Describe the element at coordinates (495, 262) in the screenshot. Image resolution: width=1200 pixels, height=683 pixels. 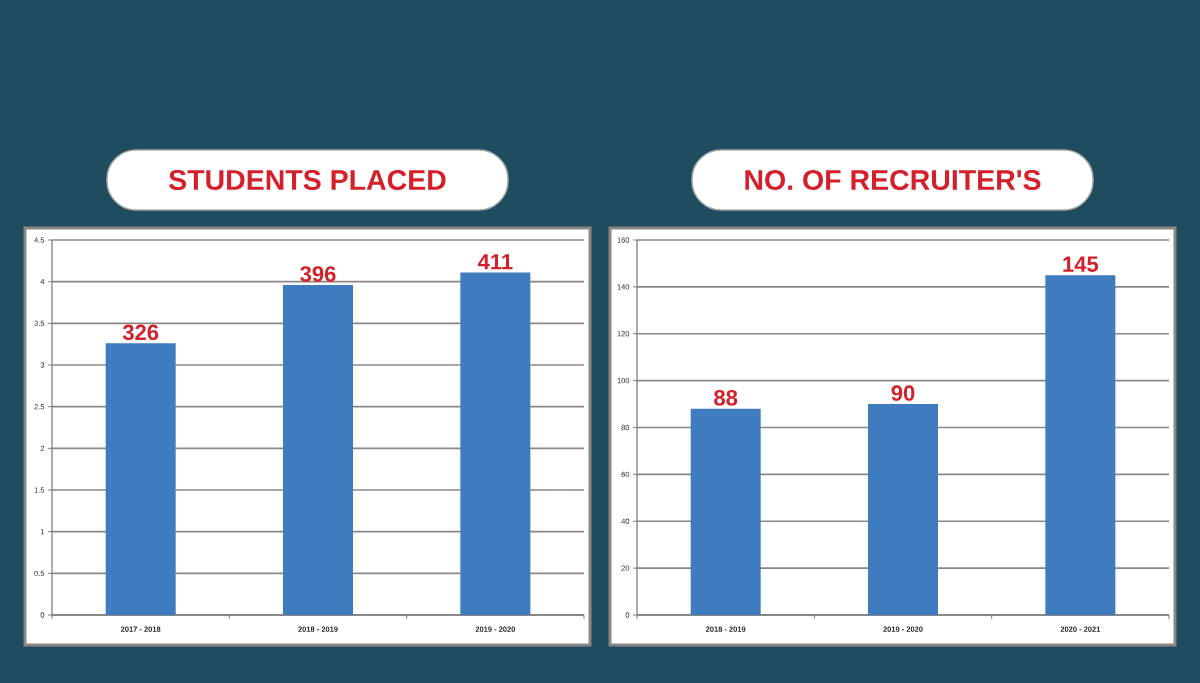
I see `annotation: 411` at that location.